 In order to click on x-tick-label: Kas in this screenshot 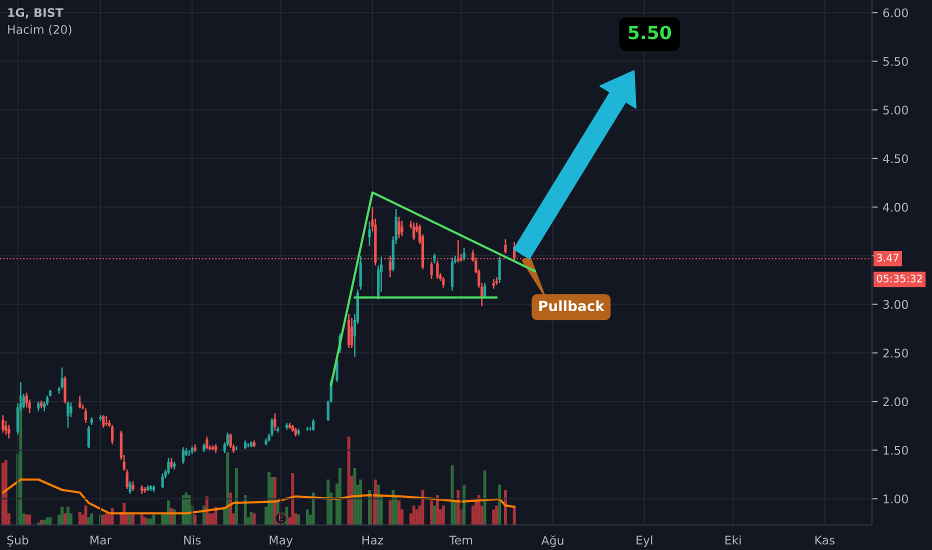, I will do `click(825, 540)`.